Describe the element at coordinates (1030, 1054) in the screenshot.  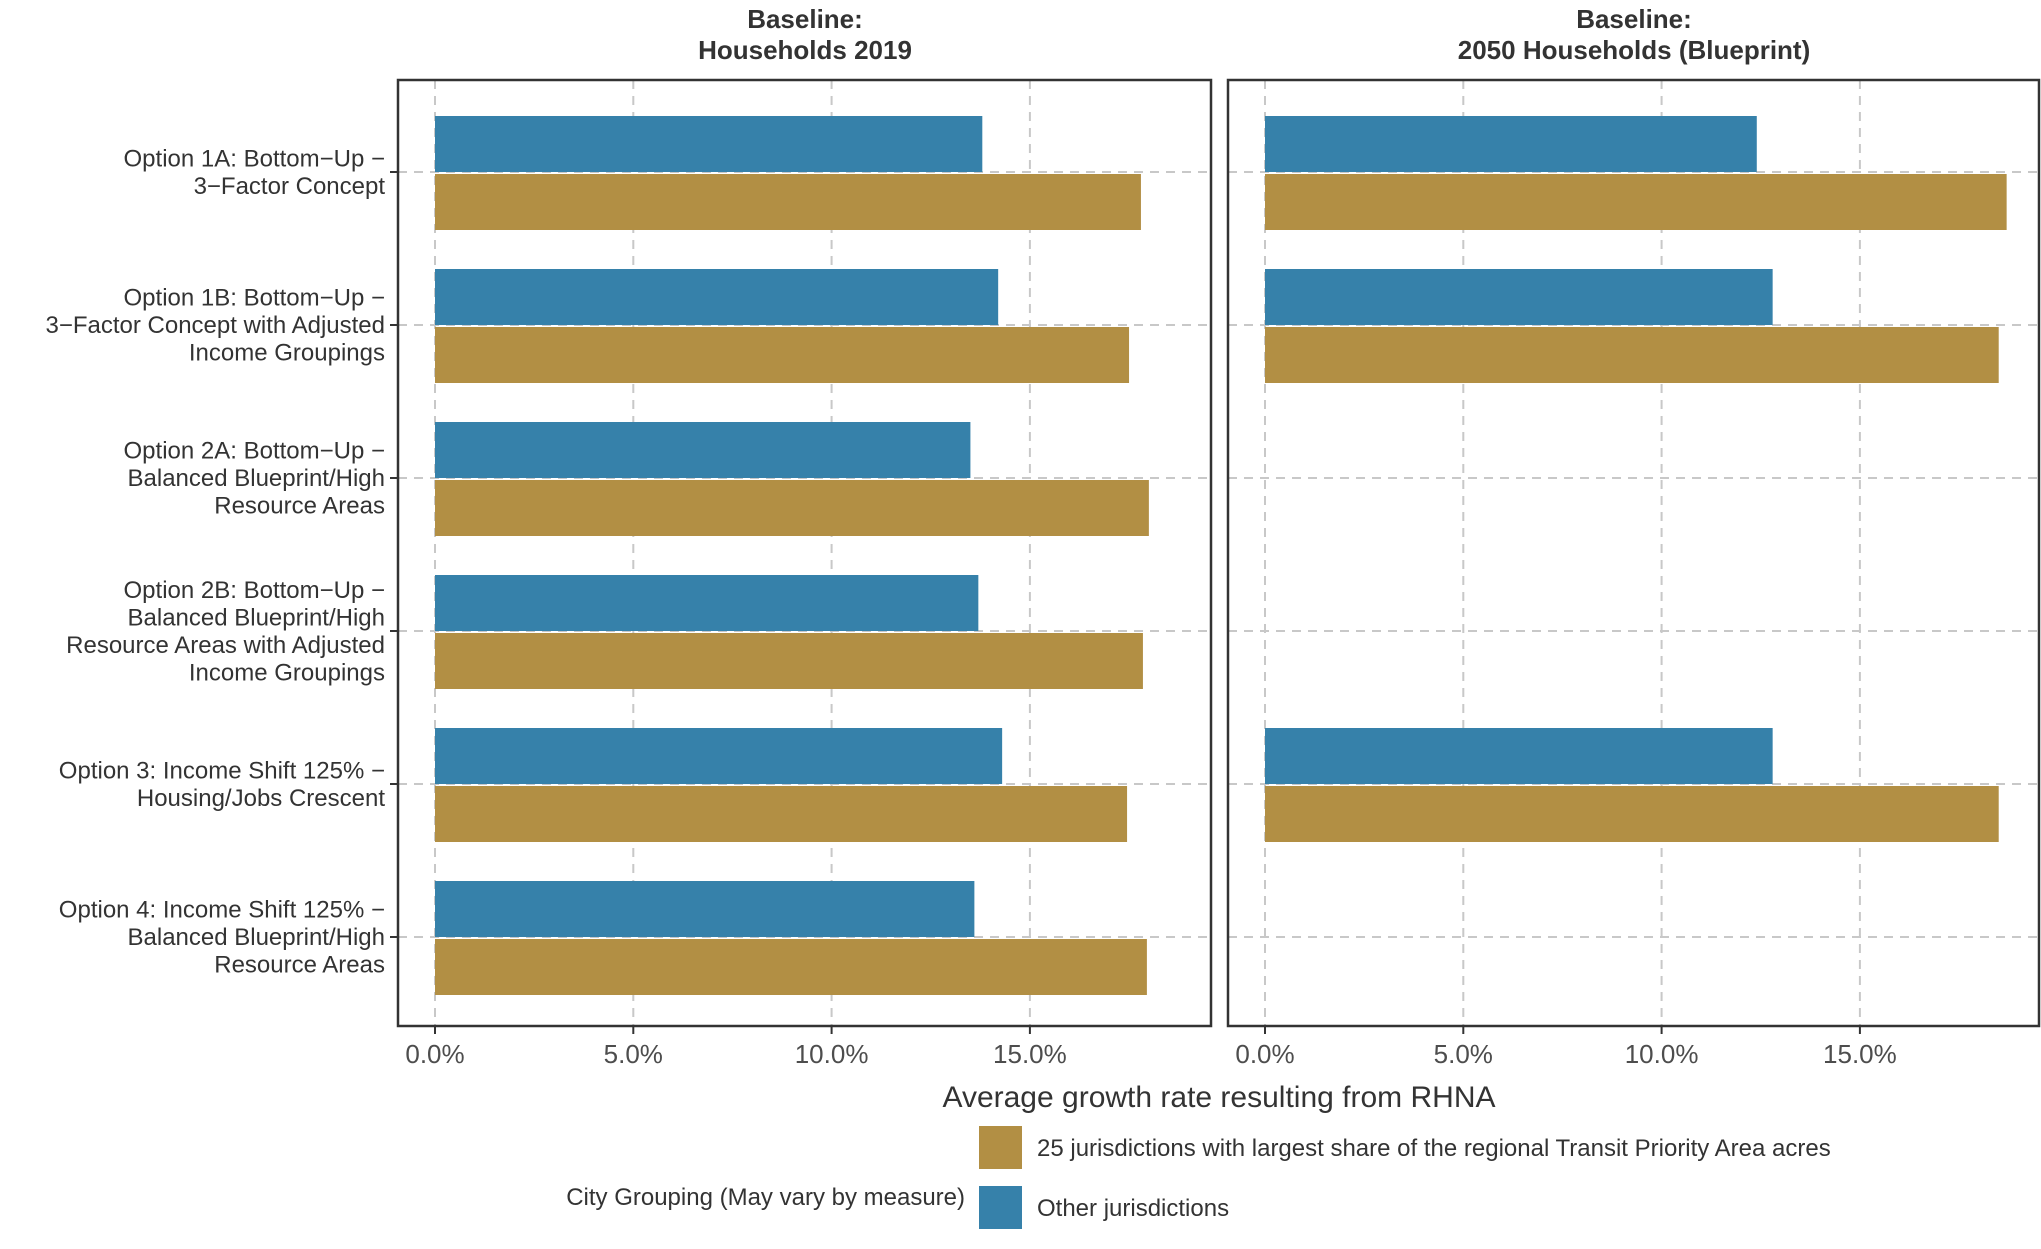
I see `panel-1-x-tick-label-3: 15.0%` at that location.